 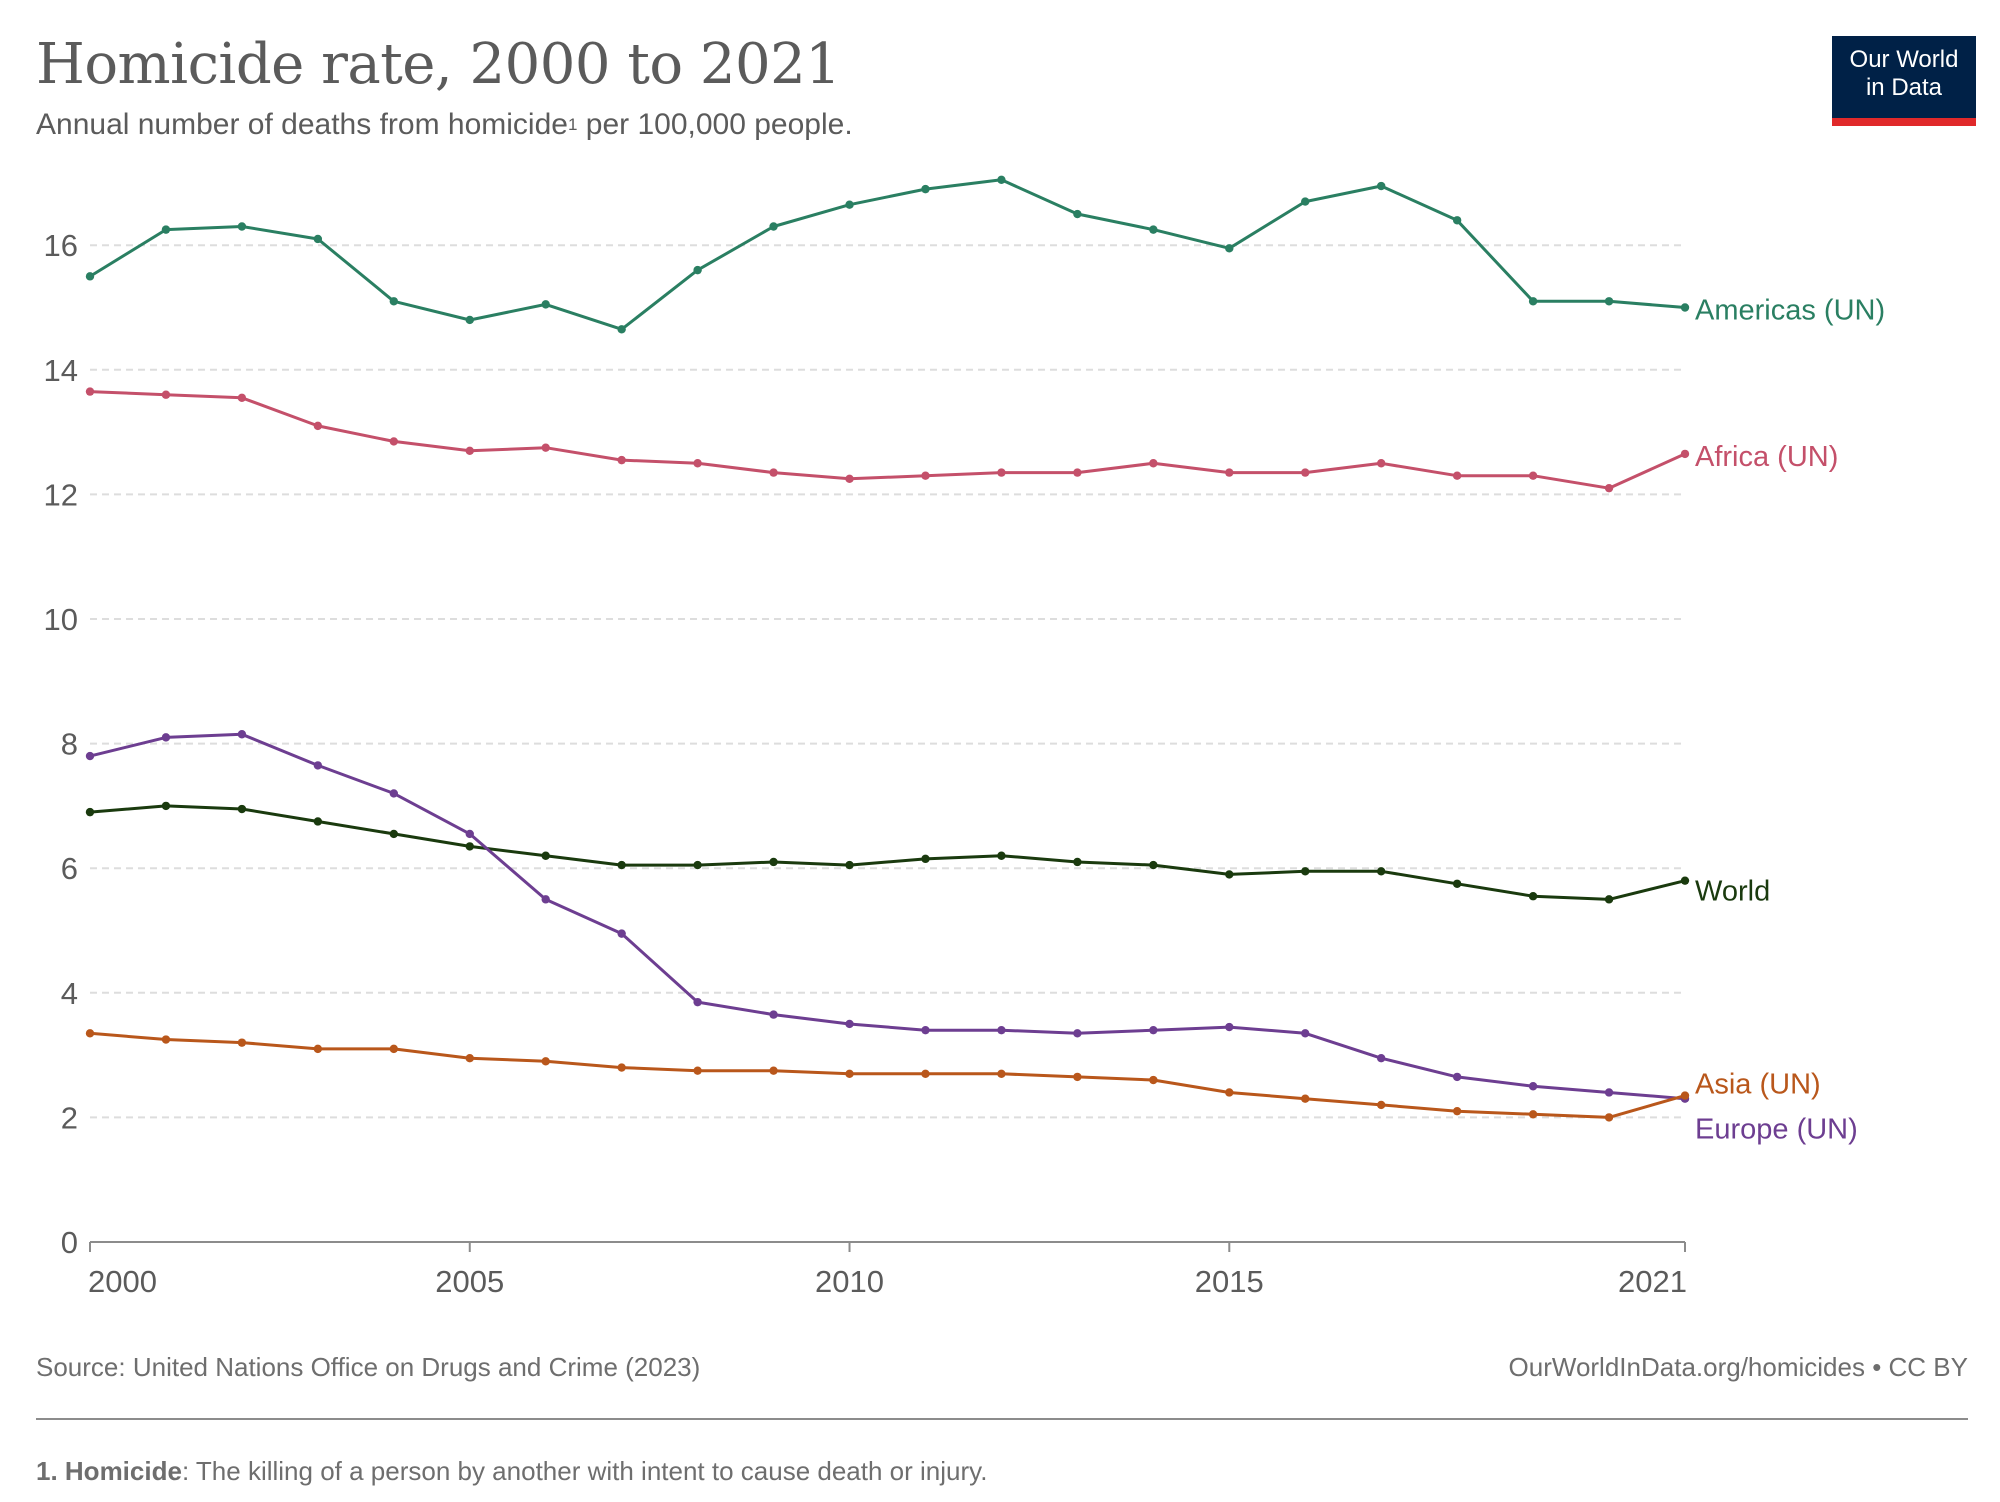 I want to click on footer-divider, so click(x=1002, y=1419).